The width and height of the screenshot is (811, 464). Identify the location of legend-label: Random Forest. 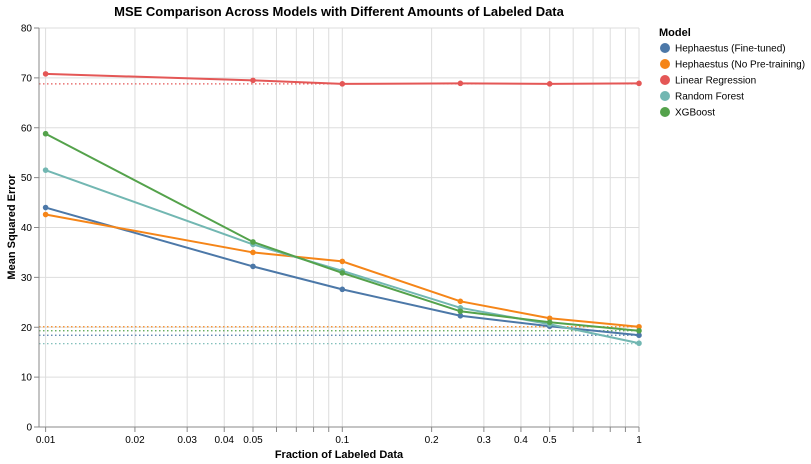
(709, 97).